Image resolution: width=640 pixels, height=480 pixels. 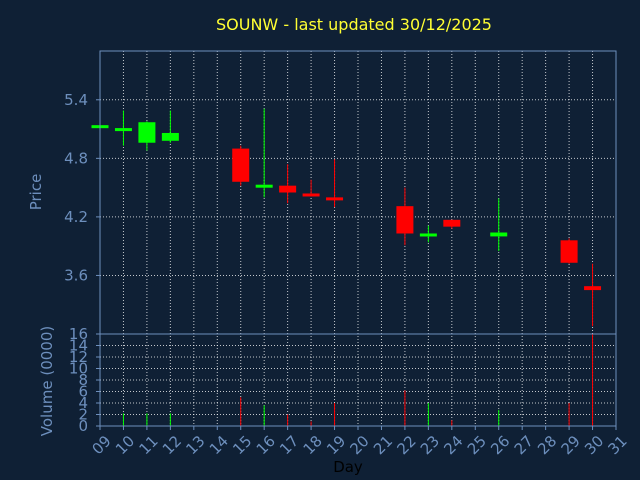 I want to click on x-axis-label: Day, so click(x=348, y=467).